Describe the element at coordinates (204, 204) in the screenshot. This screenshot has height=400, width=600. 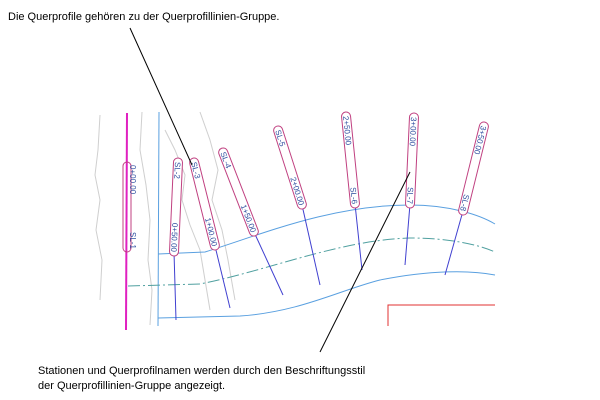
I see `sample-line-label: SL-3 1+00.00` at that location.